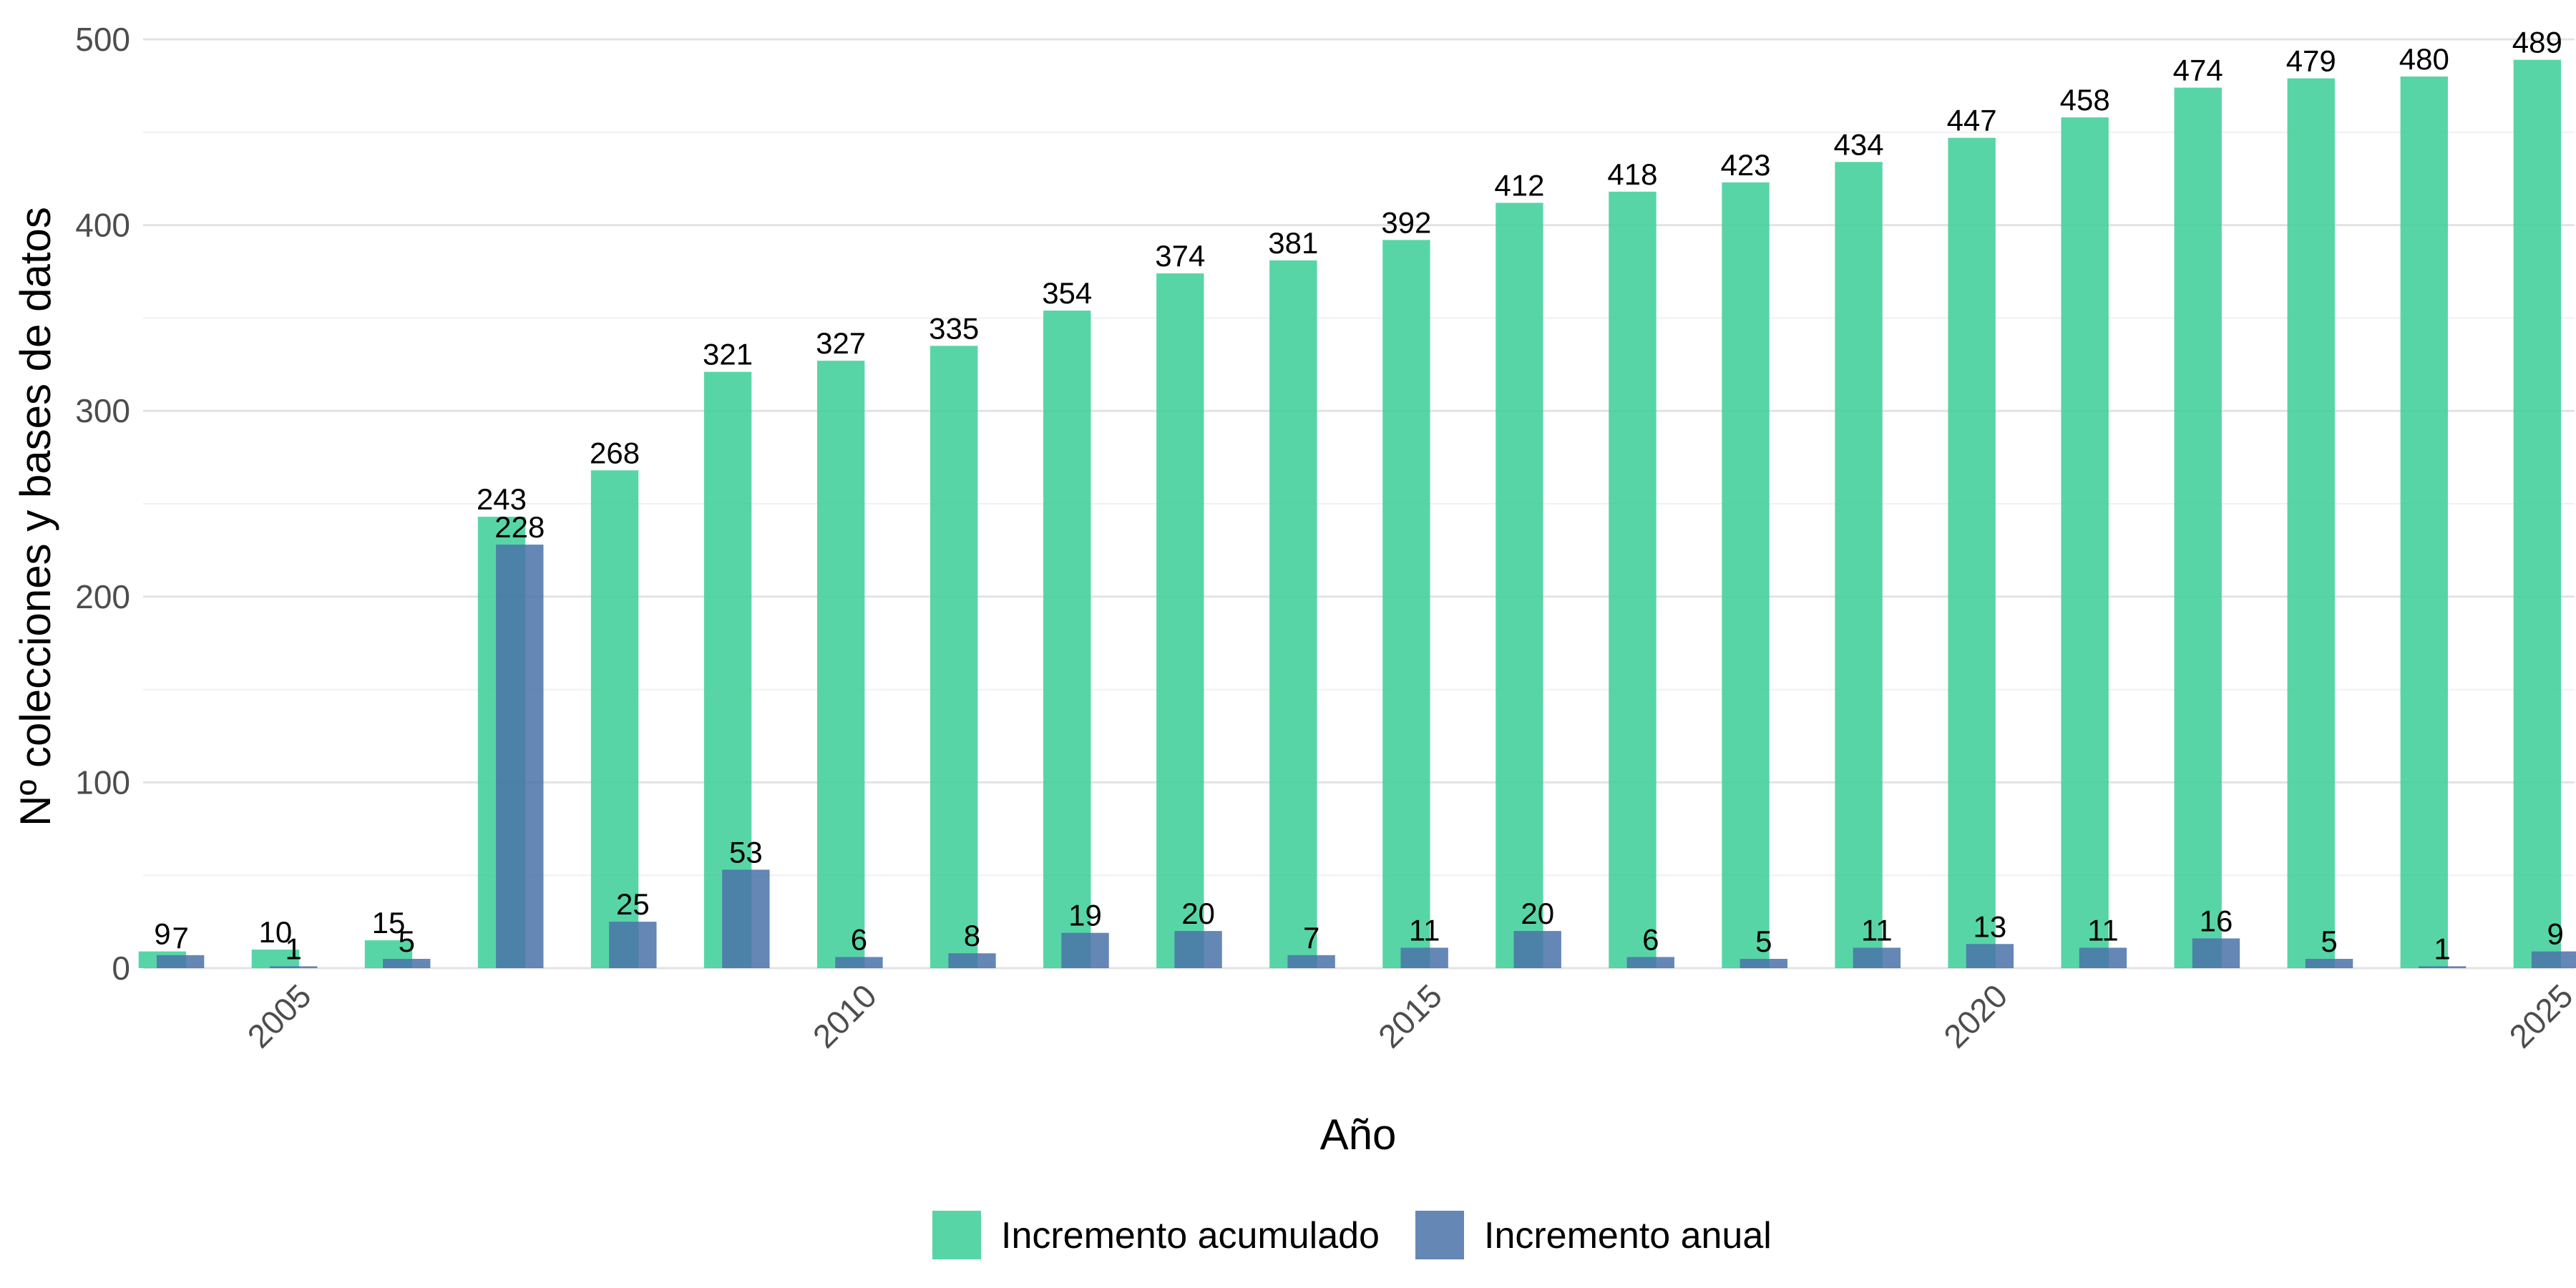 The image size is (2576, 1288). What do you see at coordinates (1067, 293) in the screenshot?
I see `data-label-acumulado: 354` at bounding box center [1067, 293].